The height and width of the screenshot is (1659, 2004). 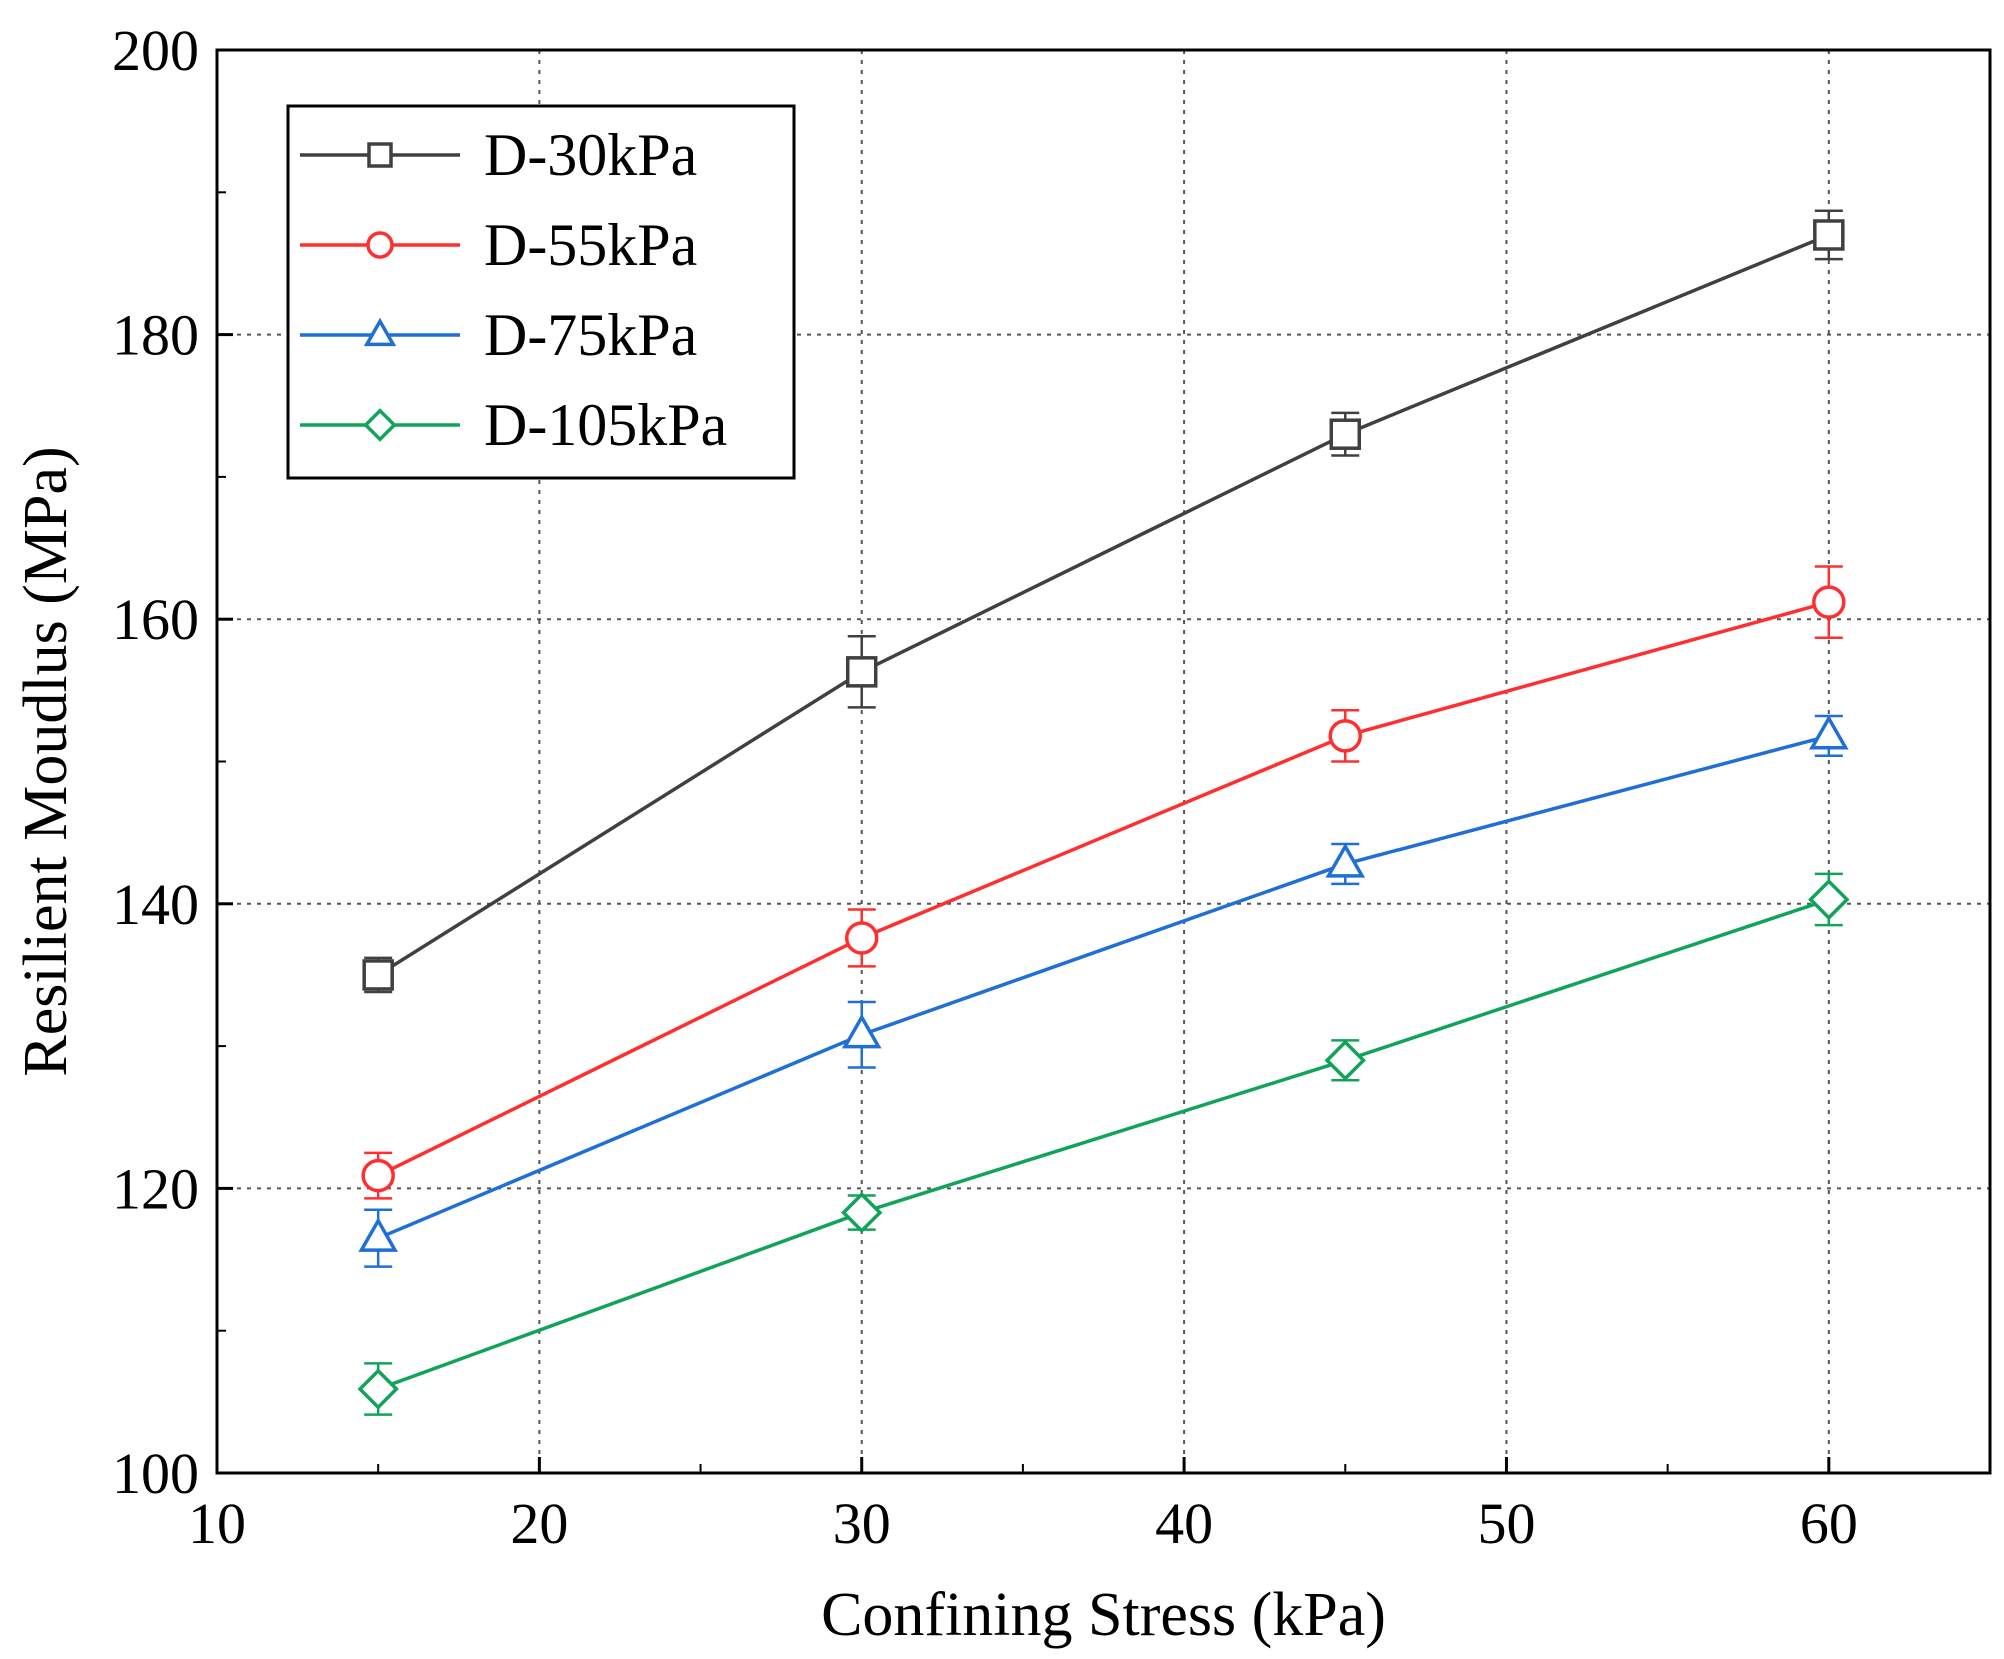 I want to click on x-tick-label: 60, so click(x=1829, y=1523).